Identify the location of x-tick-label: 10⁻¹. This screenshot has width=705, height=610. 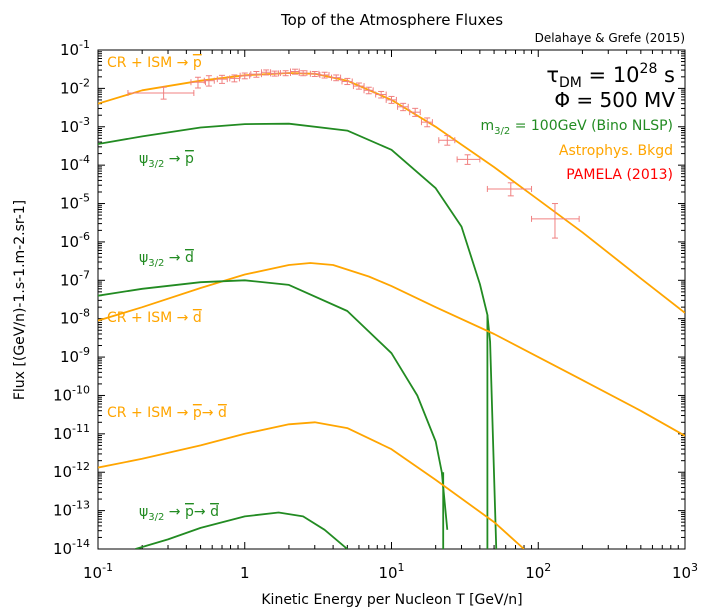
(98, 571).